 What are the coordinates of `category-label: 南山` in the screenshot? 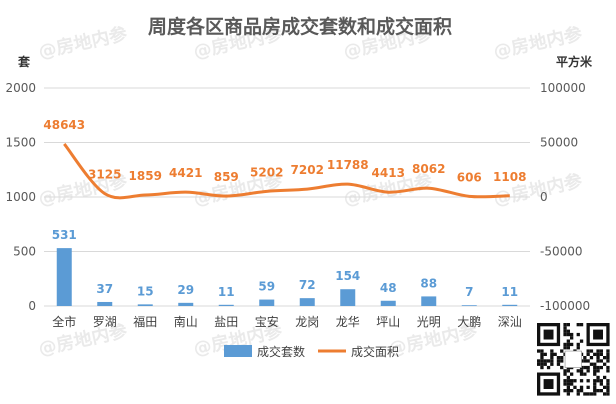 It's located at (186, 321).